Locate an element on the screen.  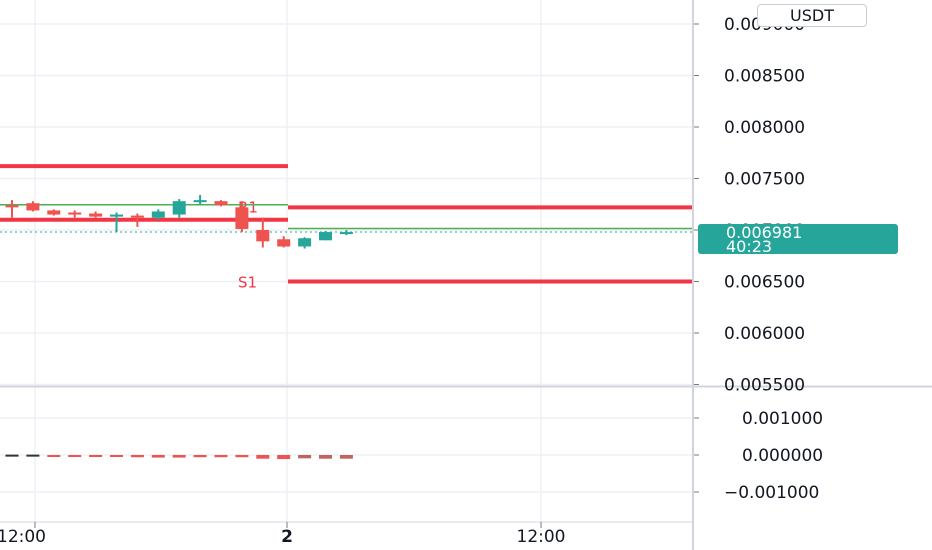
price-tick-label: 0.006500 is located at coordinates (764, 283).